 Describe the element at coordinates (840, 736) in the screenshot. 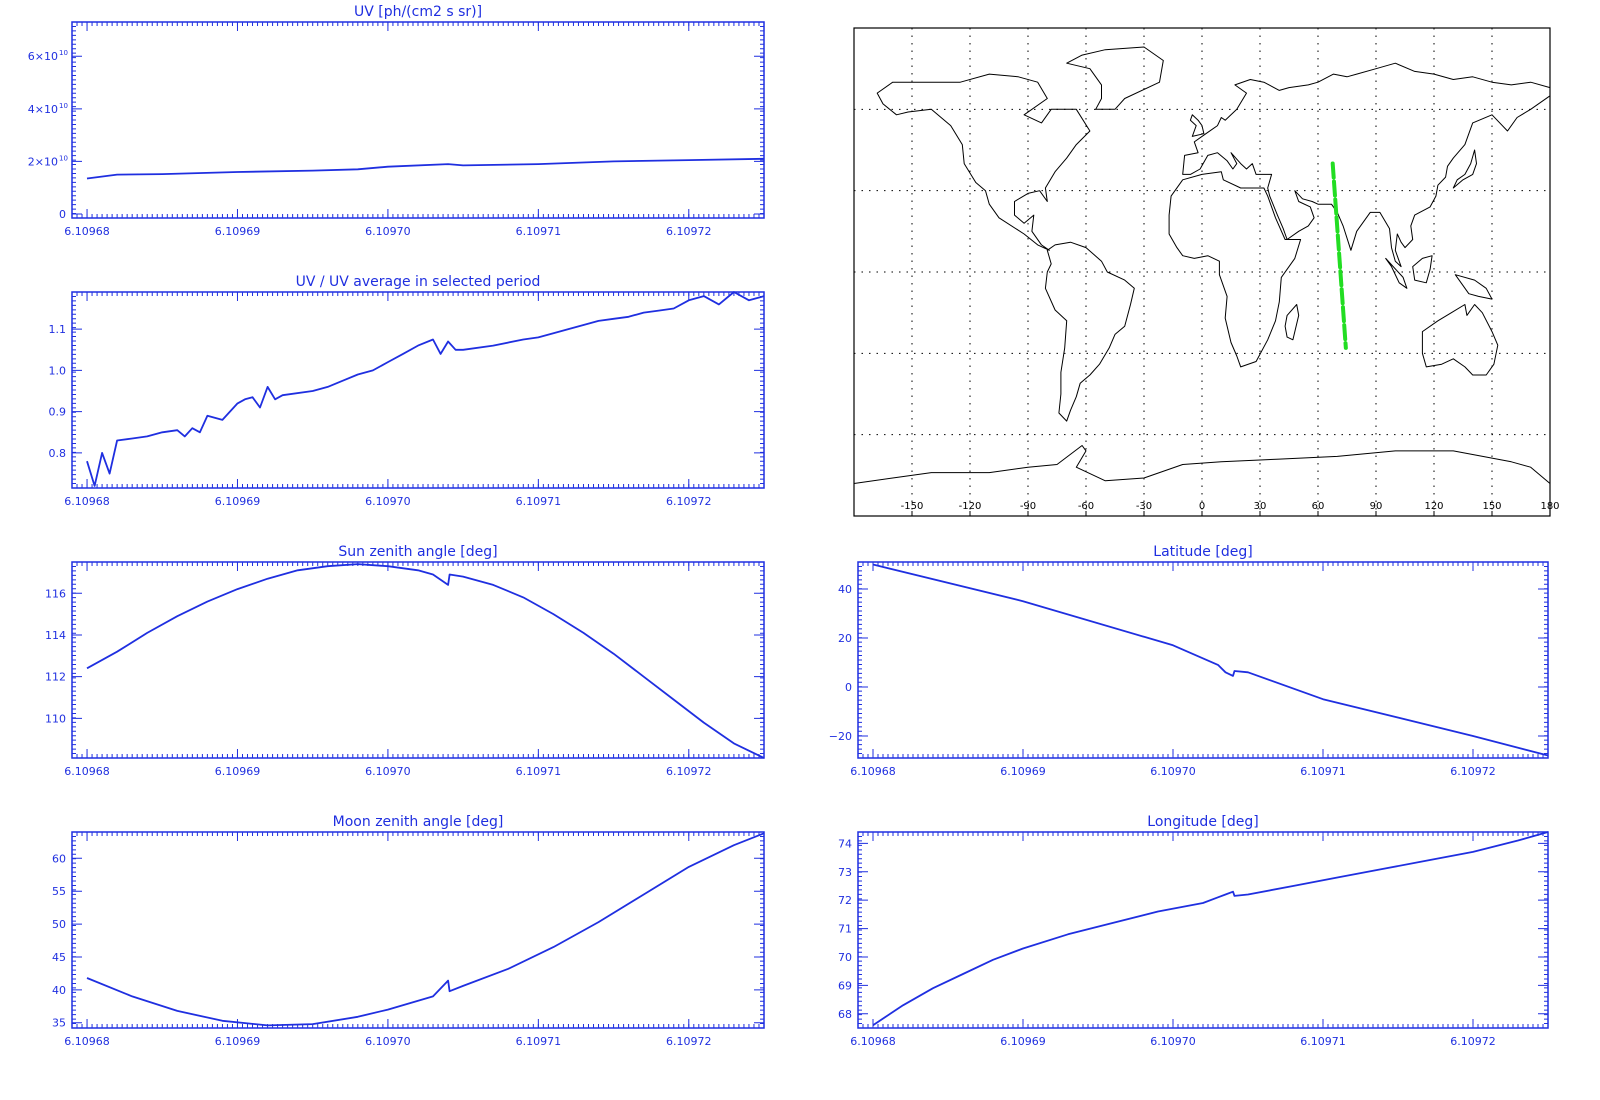

I see `y-tick-label: −20` at that location.